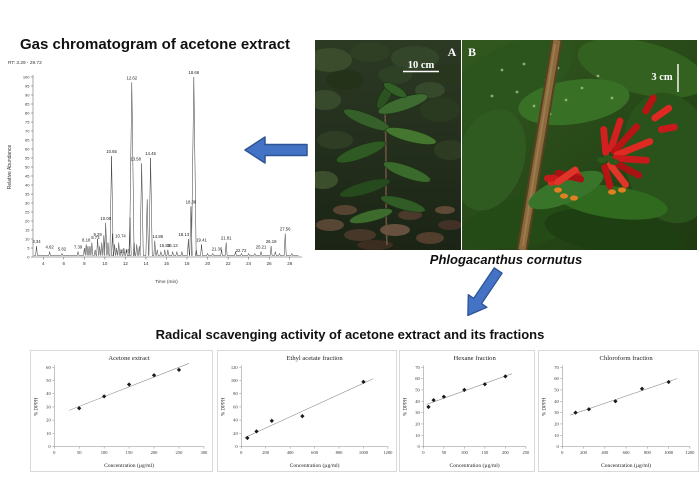 This screenshot has height=500, width=700. What do you see at coordinates (105, 218) in the screenshot?
I see `svg-text: 10.08` at bounding box center [105, 218].